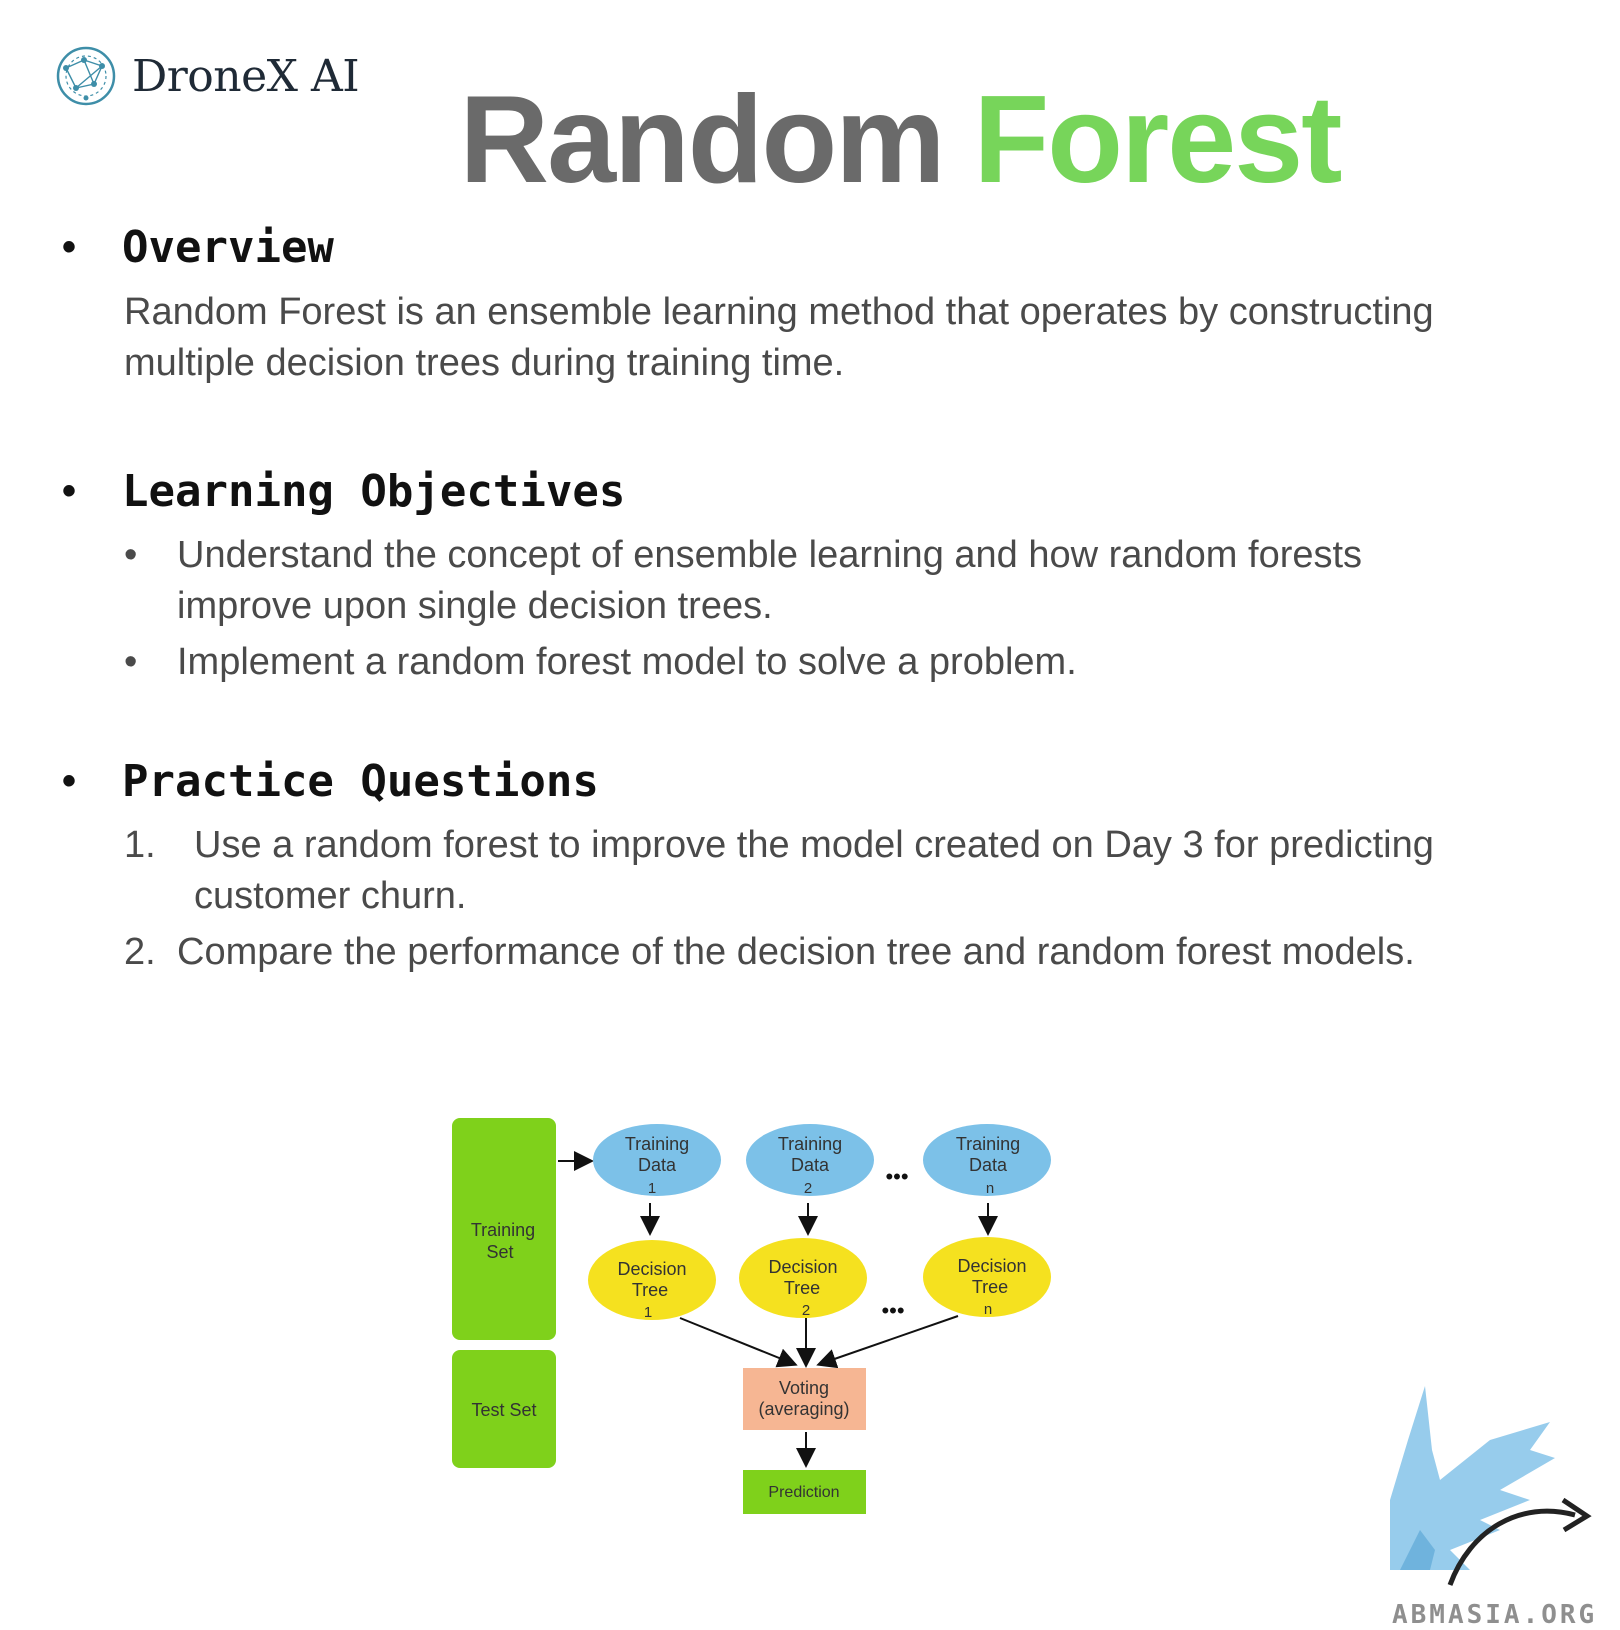 This screenshot has height=1630, width=1620. Describe the element at coordinates (803, 1409) in the screenshot. I see `voting-label: (averaging)` at that location.